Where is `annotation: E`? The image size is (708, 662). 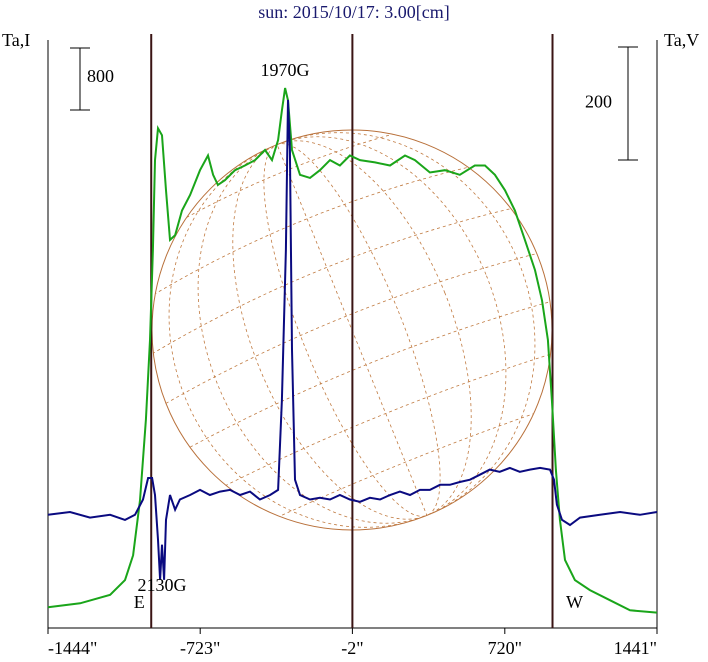 annotation: E is located at coordinates (139, 602).